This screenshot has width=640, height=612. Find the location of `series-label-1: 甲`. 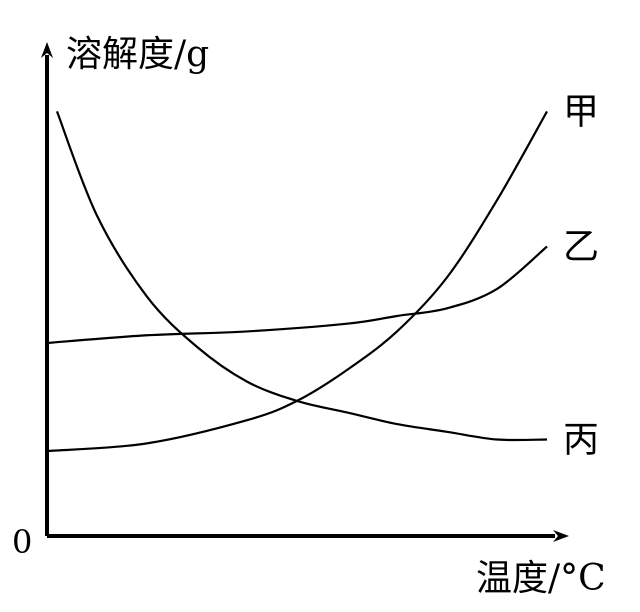

series-label-1: 甲 is located at coordinates (581, 111).